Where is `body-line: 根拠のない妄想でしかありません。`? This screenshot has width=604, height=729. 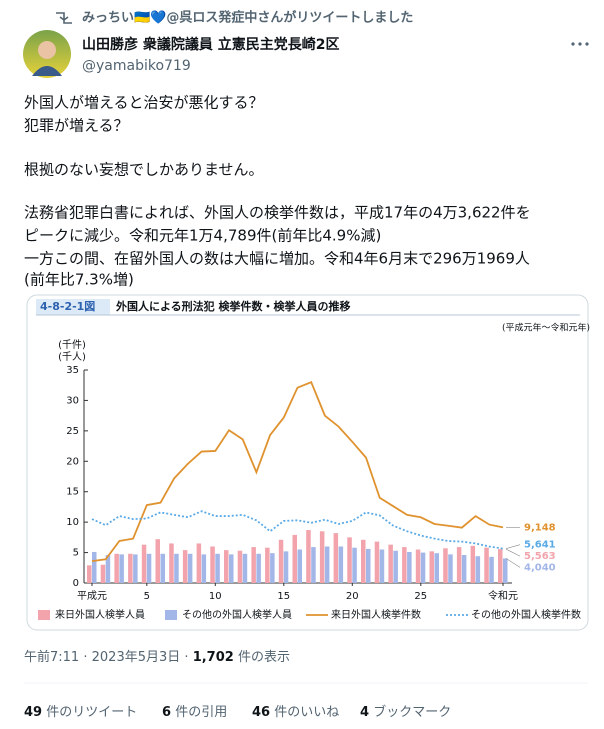
body-line: 根拠のない妄想でしかありません。 is located at coordinates (144, 170).